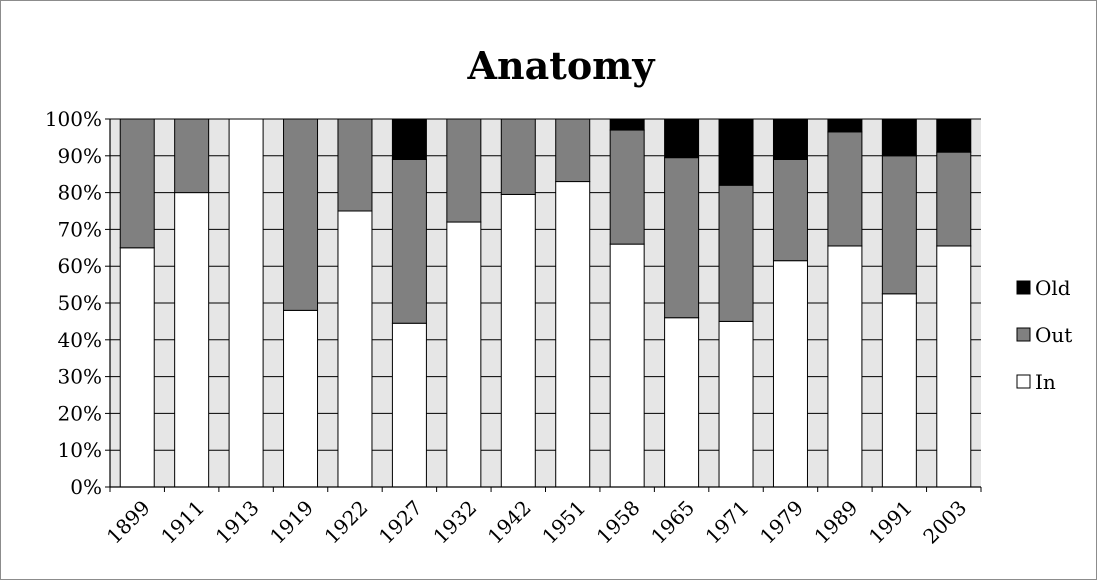  What do you see at coordinates (192, 156) in the screenshot?
I see `bar-out-1911` at bounding box center [192, 156].